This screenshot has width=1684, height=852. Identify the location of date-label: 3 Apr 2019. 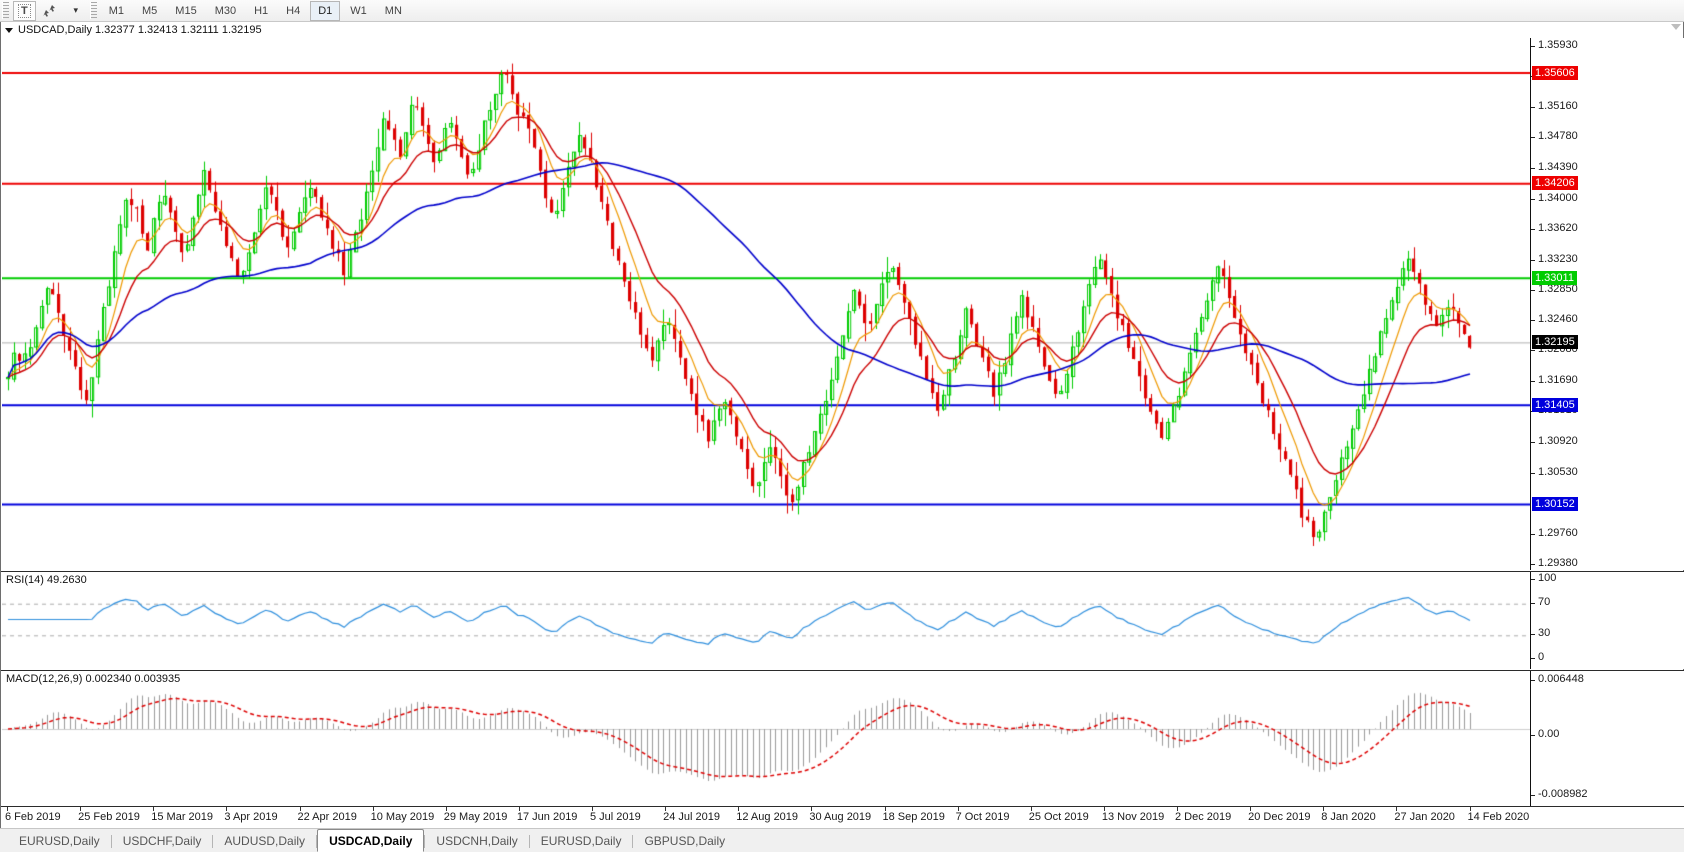
(251, 817).